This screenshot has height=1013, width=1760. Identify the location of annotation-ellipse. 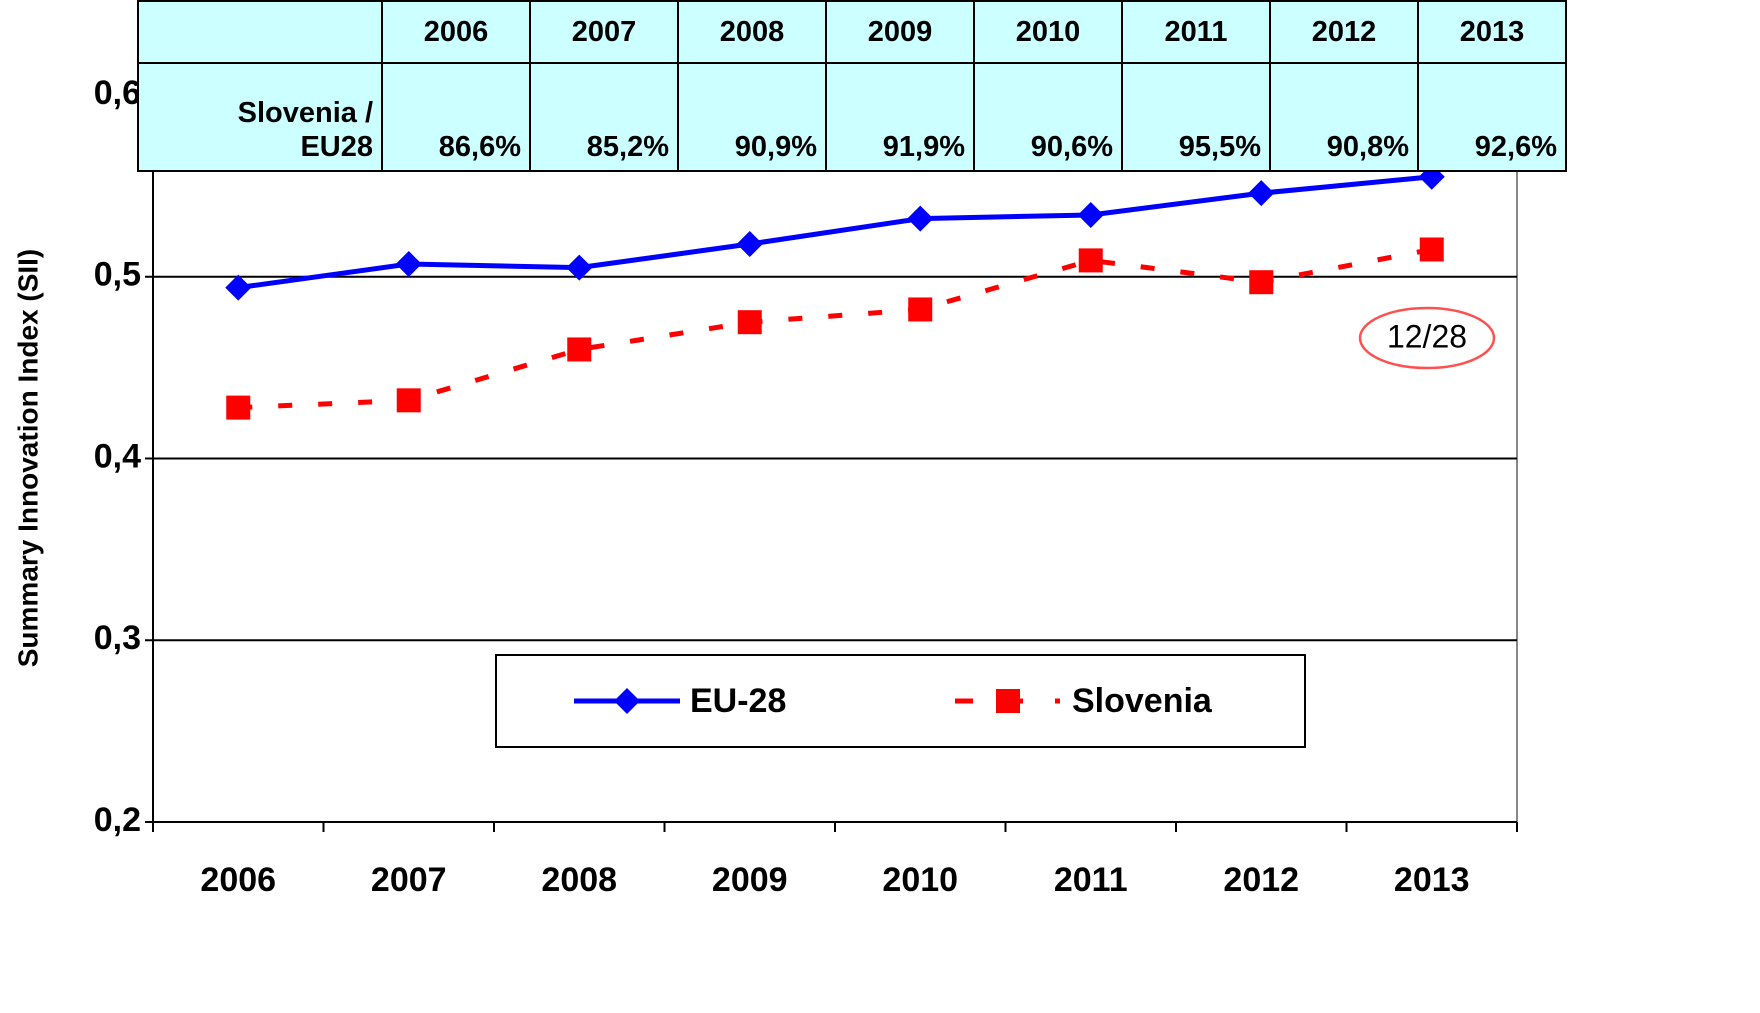
(1427, 338).